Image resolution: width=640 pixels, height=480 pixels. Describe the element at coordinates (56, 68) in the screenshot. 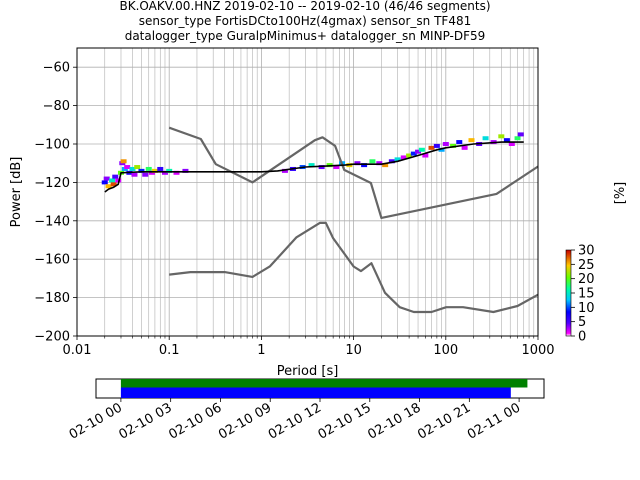

I see `y-tick-label: −60` at that location.